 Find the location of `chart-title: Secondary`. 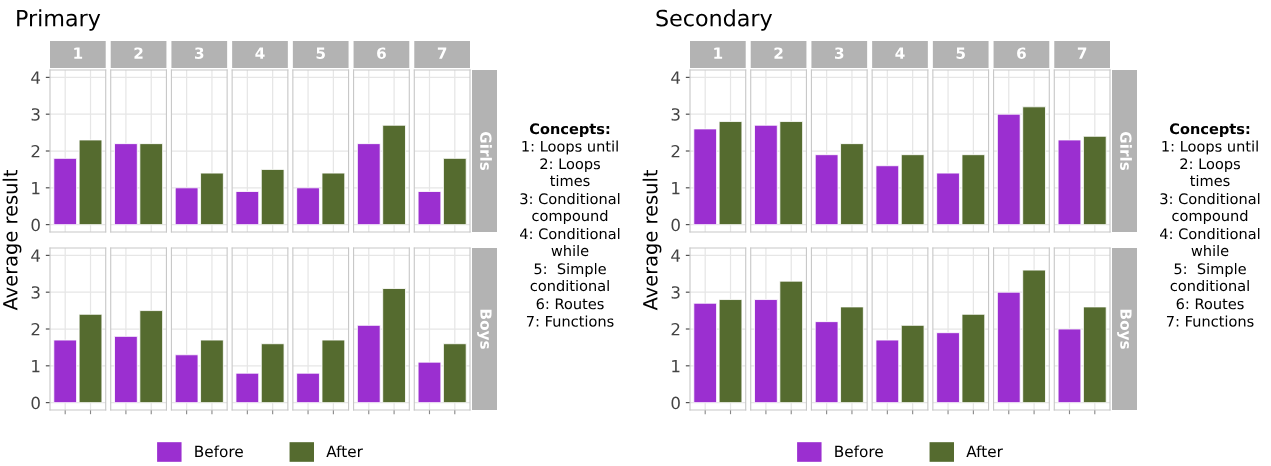

chart-title: Secondary is located at coordinates (714, 20).